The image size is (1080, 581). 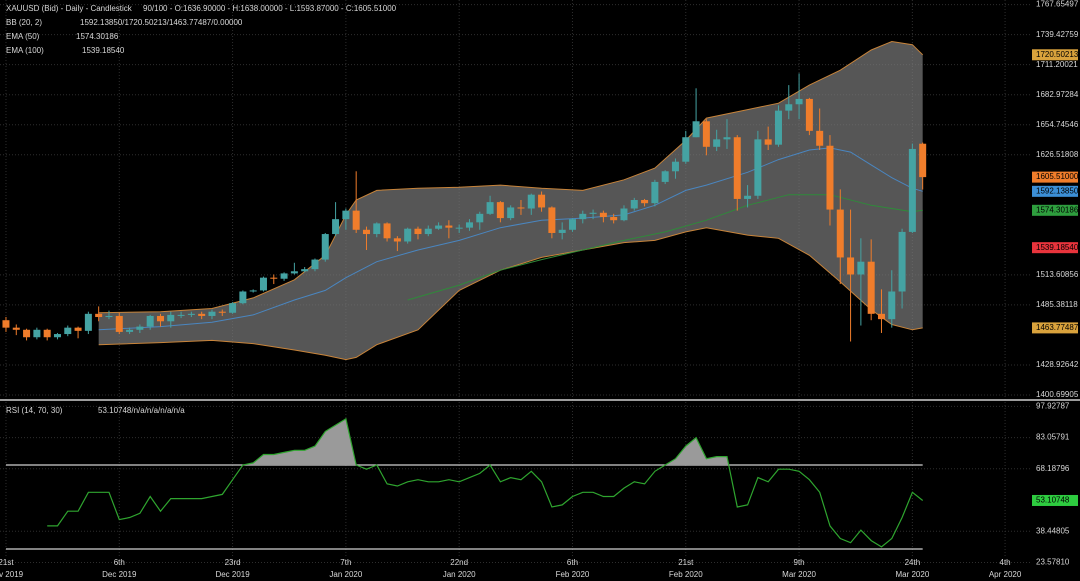 I want to click on price-tag-label: 1574.30186, so click(x=1057, y=209).